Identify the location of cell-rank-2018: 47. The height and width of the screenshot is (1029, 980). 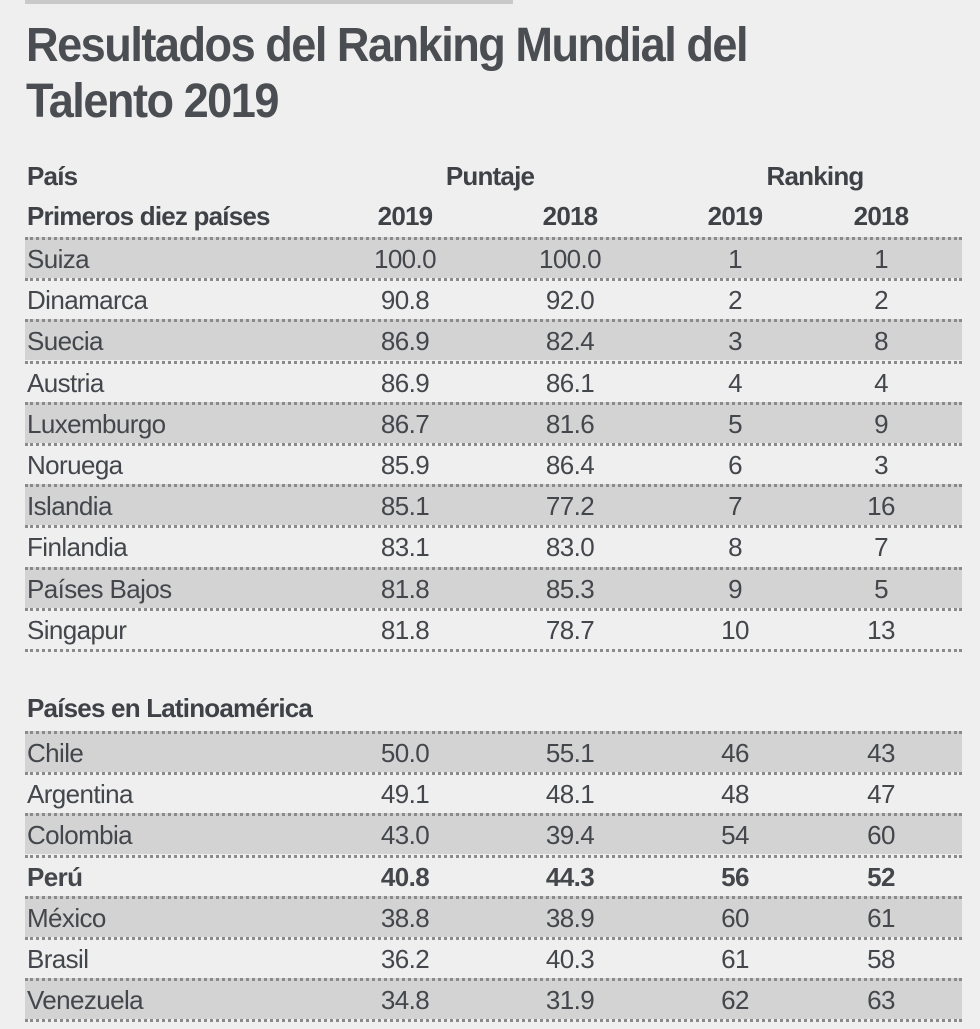
(881, 794).